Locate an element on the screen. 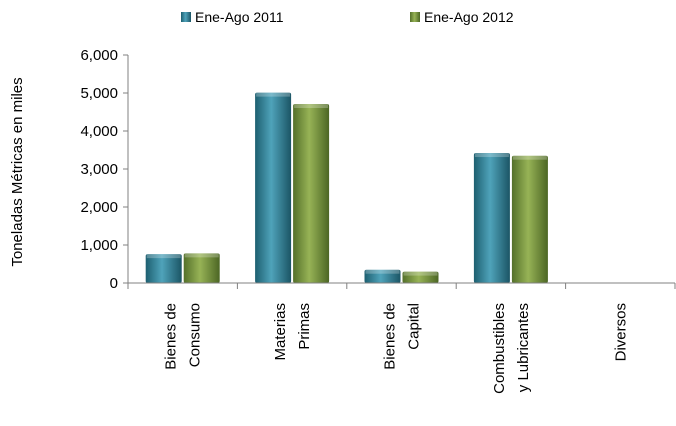  legend-label-2011: Ene-Ago 2011 is located at coordinates (239, 17).